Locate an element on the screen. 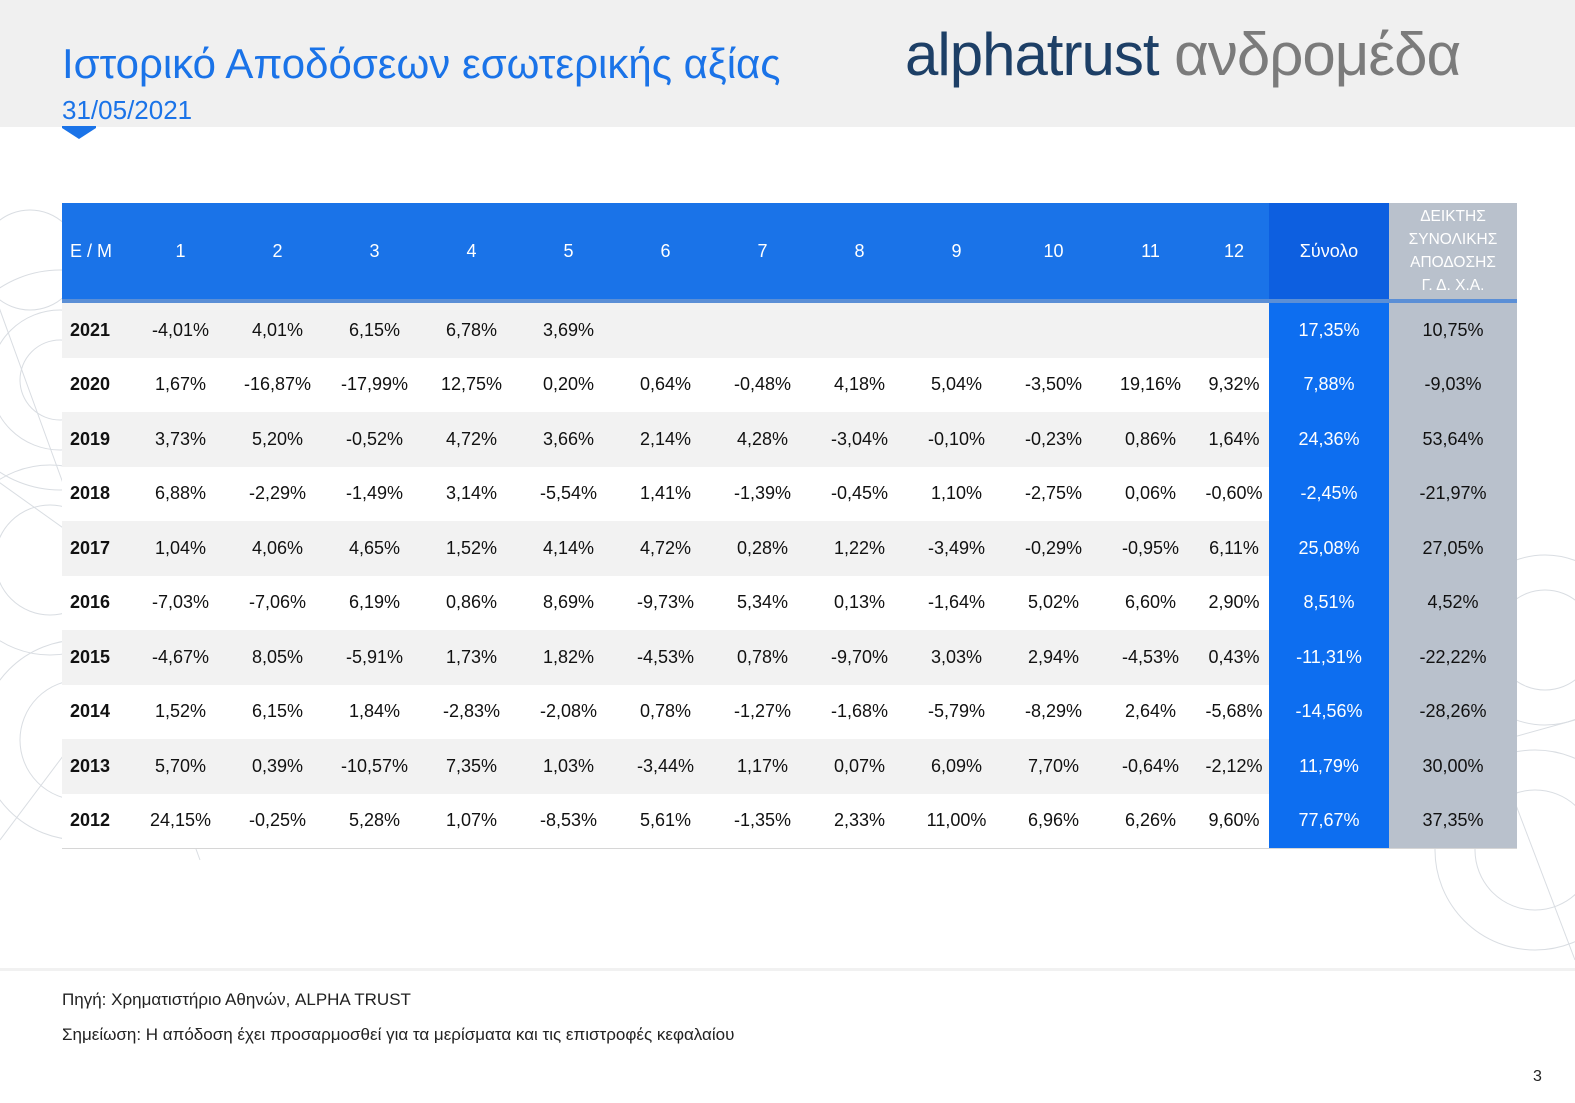 The height and width of the screenshot is (1103, 1575). row-year: 2016 is located at coordinates (97, 602).